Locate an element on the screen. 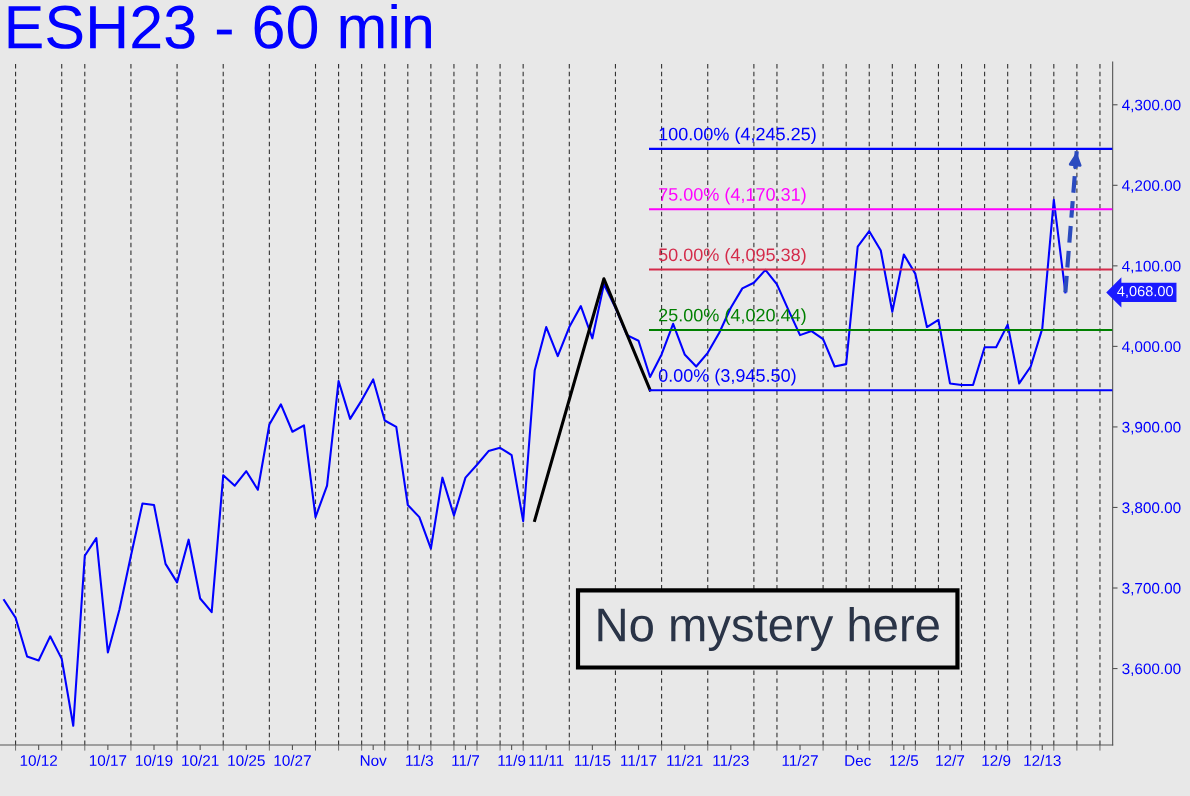 This screenshot has width=1190, height=796. x-tick-label: 10/21 is located at coordinates (200, 760).